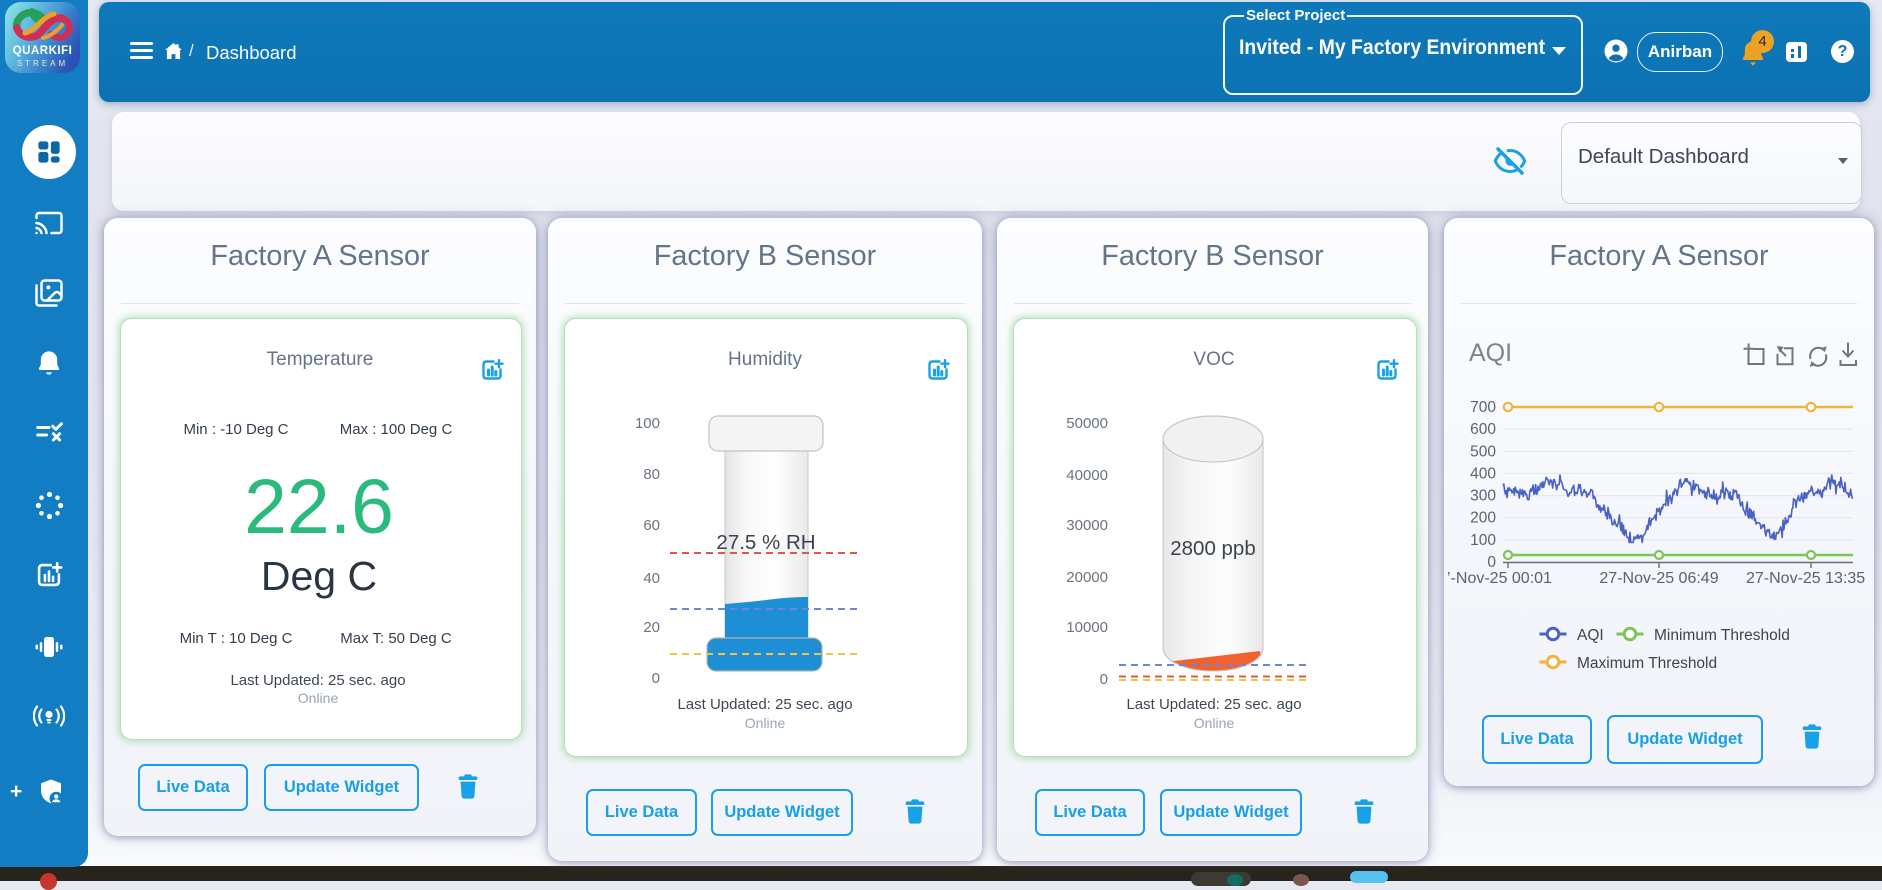 This screenshot has width=1882, height=890. I want to click on svg-text: 10000, so click(1087, 627).